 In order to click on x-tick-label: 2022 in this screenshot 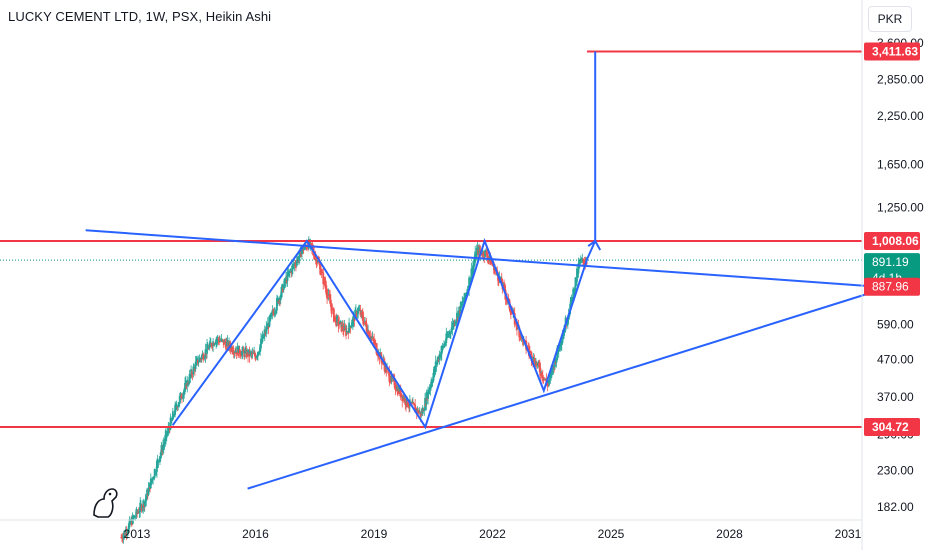, I will do `click(492, 534)`.